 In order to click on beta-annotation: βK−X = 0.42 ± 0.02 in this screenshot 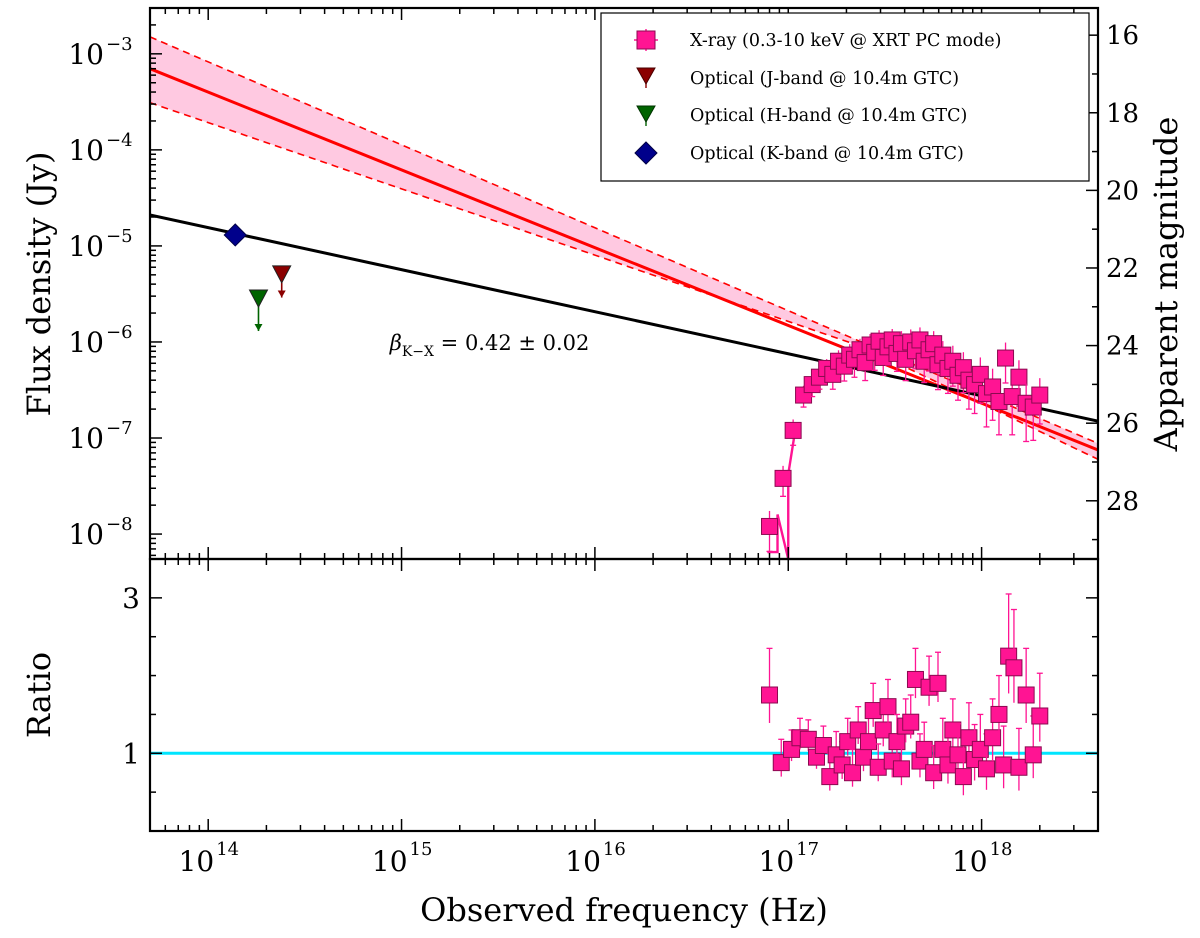, I will do `click(489, 345)`.